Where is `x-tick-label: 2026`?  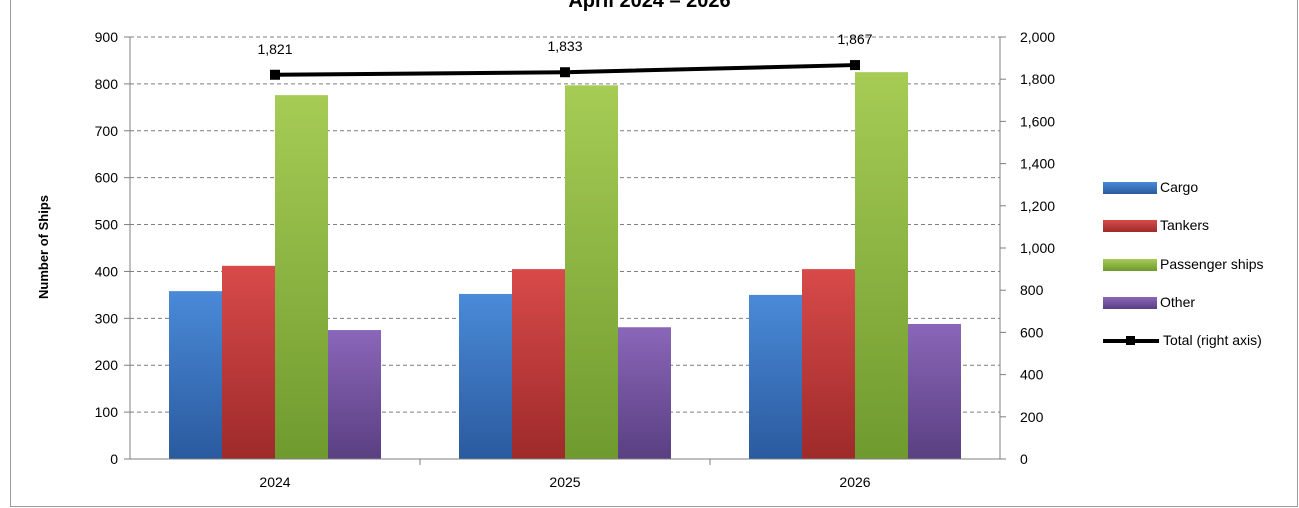 x-tick-label: 2026 is located at coordinates (854, 482).